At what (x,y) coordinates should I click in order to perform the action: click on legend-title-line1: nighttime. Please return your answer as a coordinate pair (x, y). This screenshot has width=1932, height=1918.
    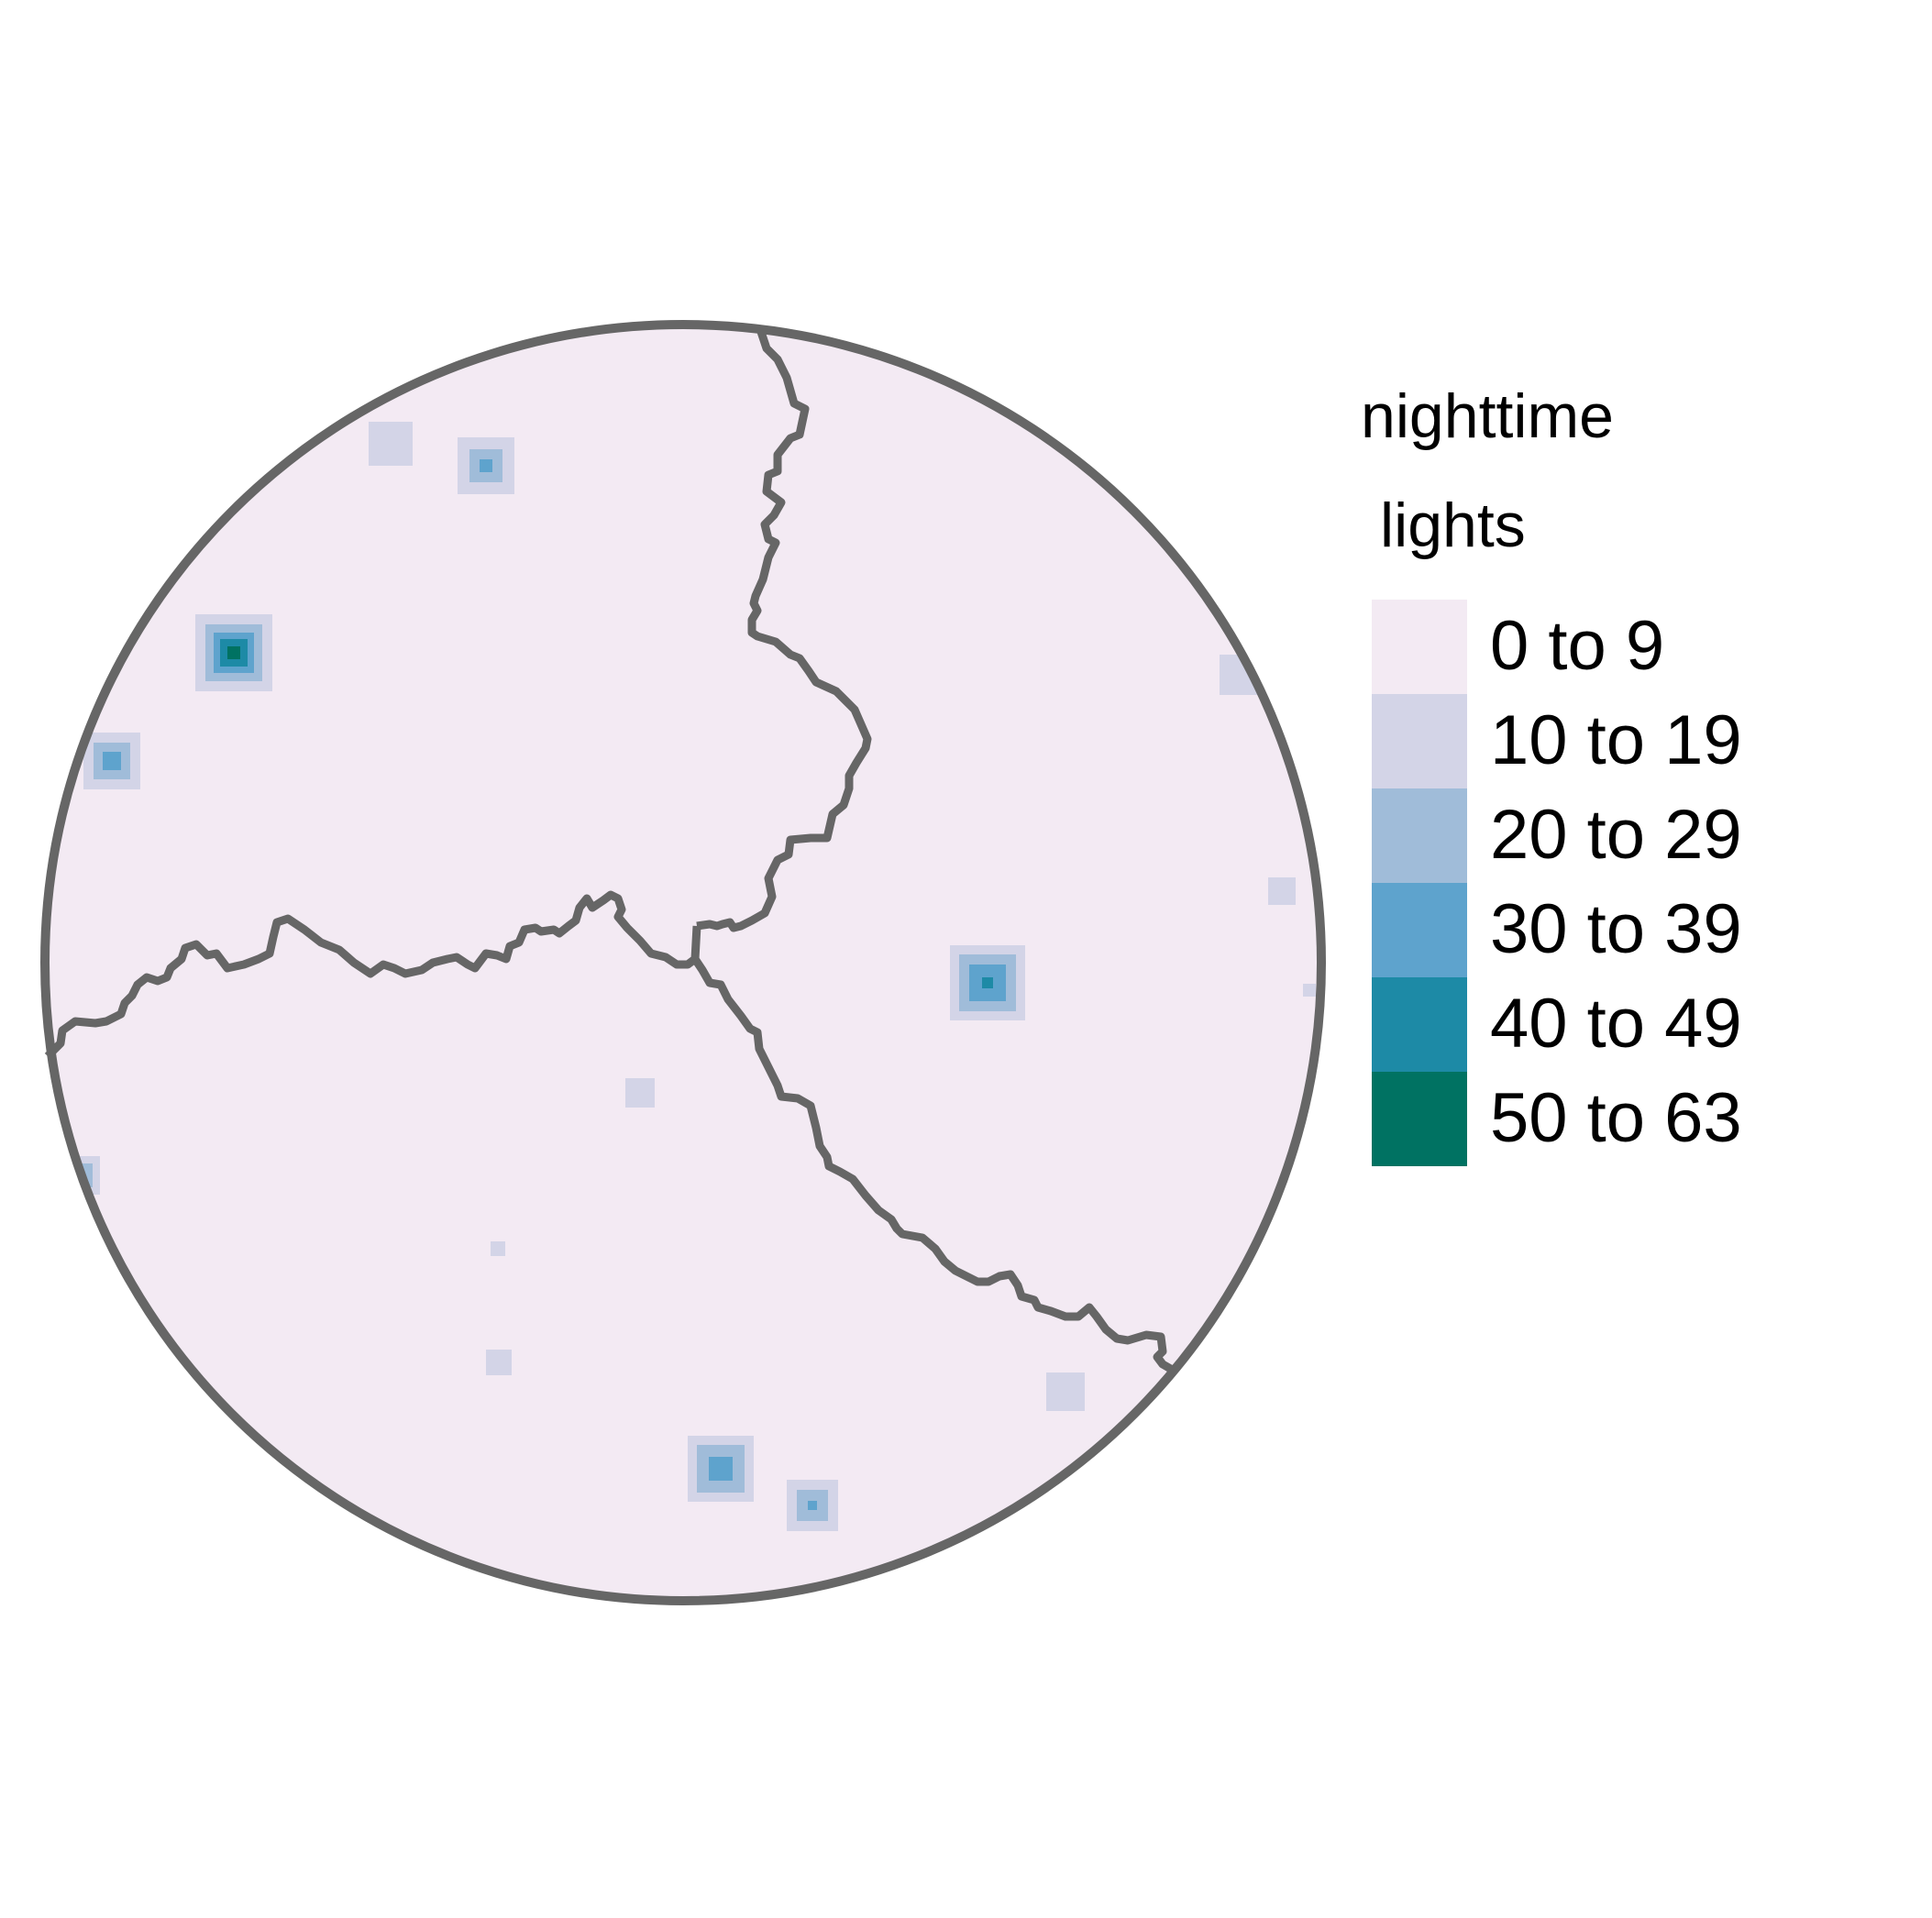
    Looking at the image, I should click on (1487, 416).